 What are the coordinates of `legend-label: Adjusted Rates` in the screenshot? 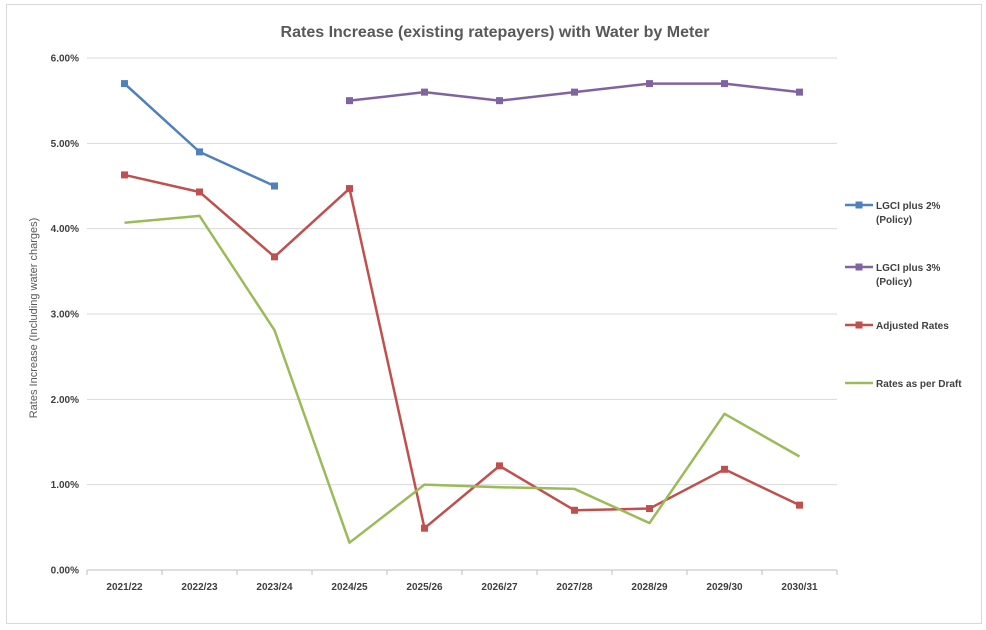 It's located at (912, 326).